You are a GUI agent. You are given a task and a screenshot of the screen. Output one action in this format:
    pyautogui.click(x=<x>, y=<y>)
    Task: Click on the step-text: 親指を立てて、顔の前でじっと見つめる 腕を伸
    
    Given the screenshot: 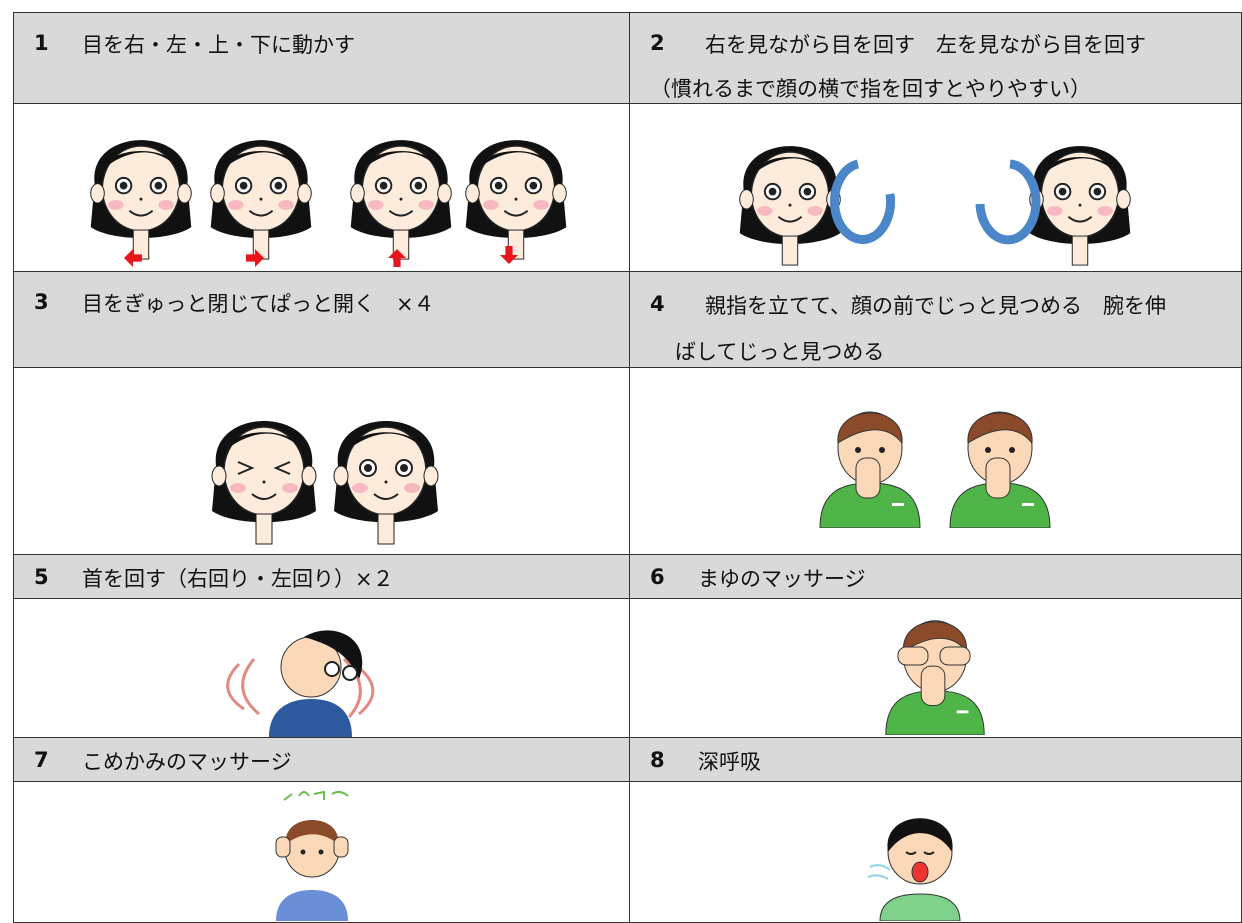 What is the action you would take?
    pyautogui.click(x=935, y=306)
    